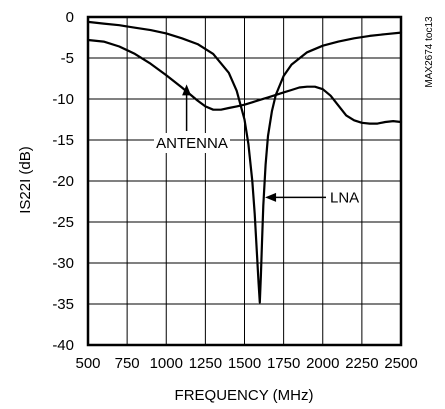  What do you see at coordinates (63, 140) in the screenshot?
I see `y-tick-label: -15` at bounding box center [63, 140].